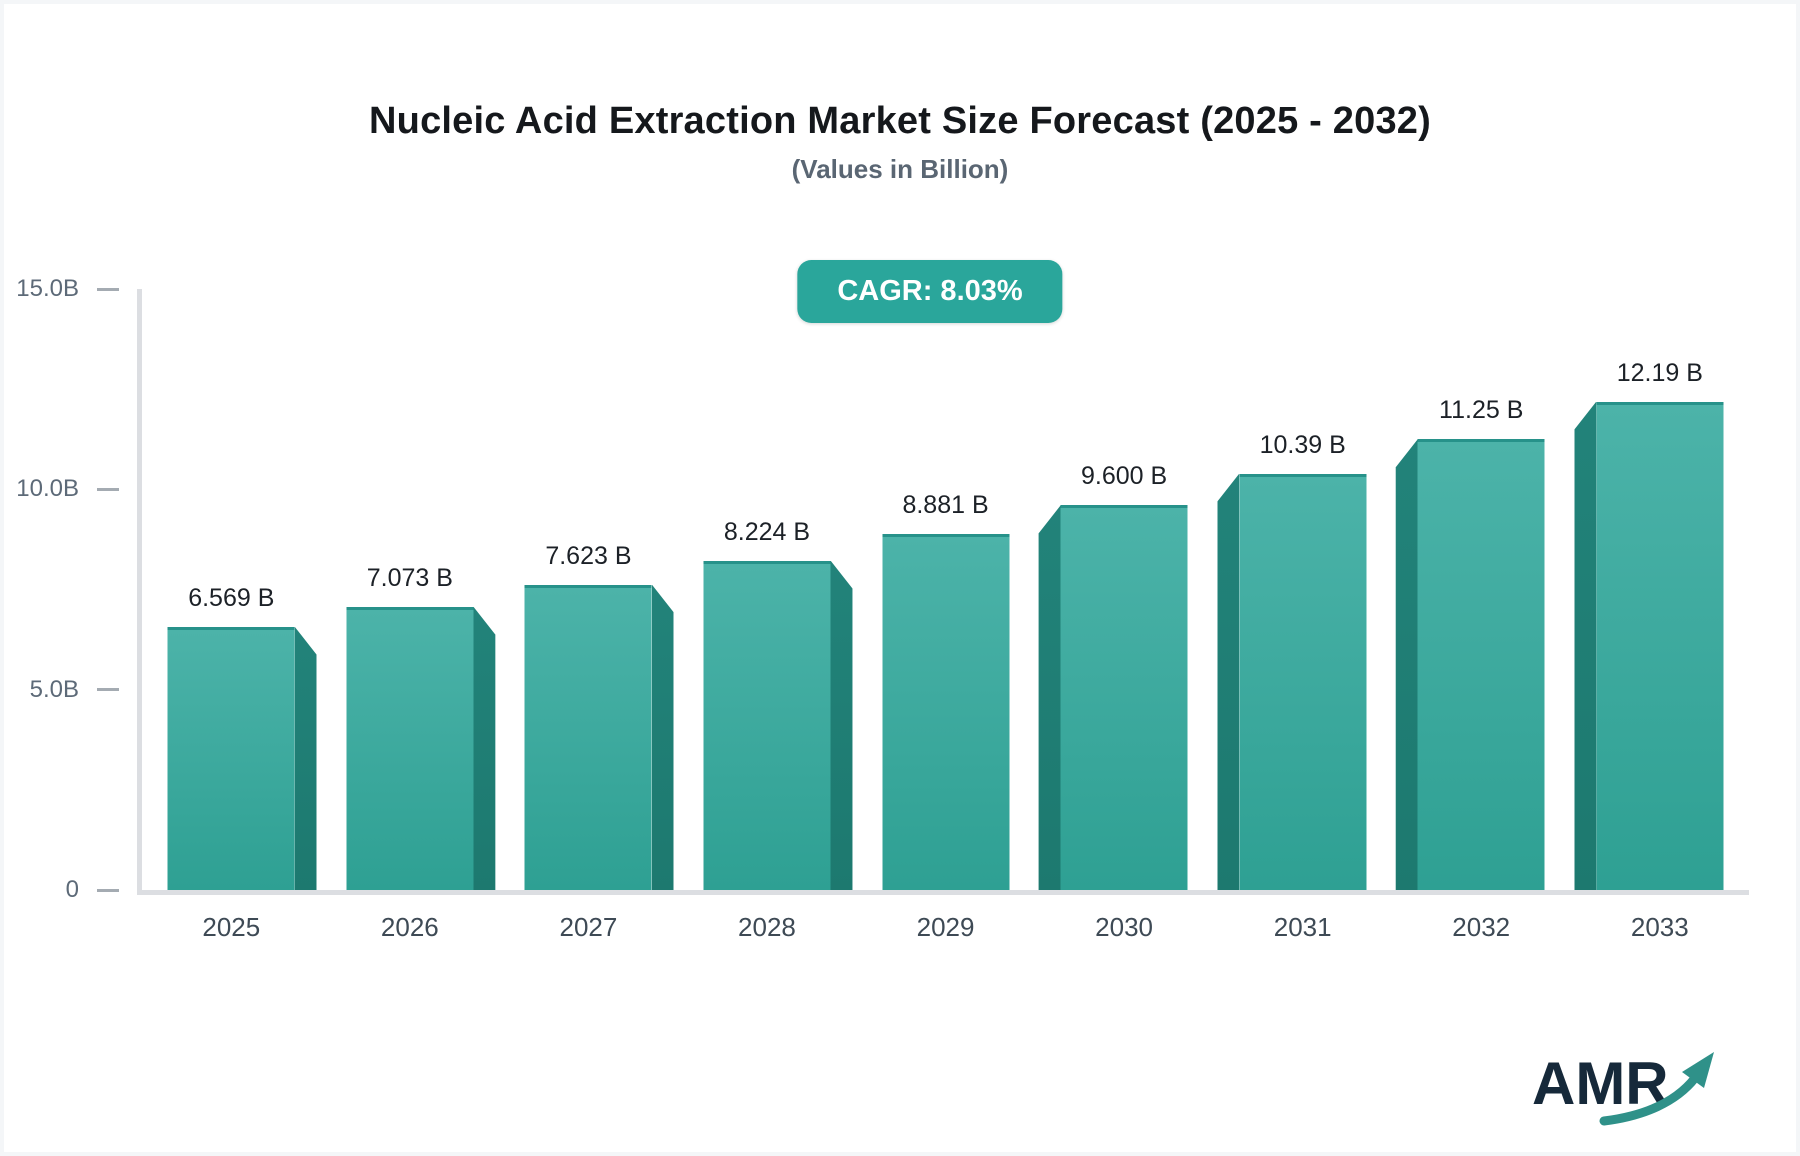 The width and height of the screenshot is (1800, 1156). Describe the element at coordinates (767, 927) in the screenshot. I see `x-axis-label: 2028` at that location.